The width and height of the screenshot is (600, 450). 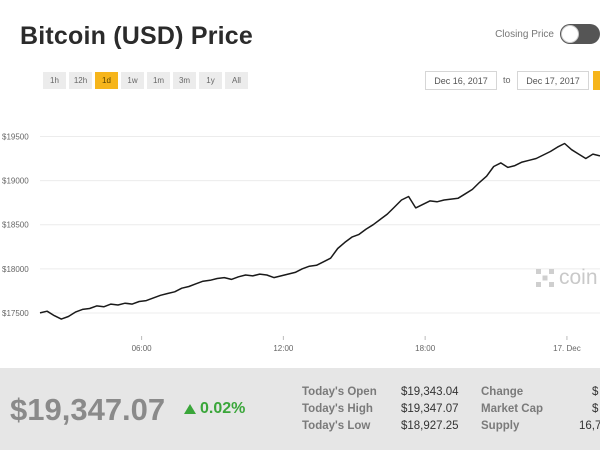 I want to click on range-button-1d: 1d, so click(x=106, y=80).